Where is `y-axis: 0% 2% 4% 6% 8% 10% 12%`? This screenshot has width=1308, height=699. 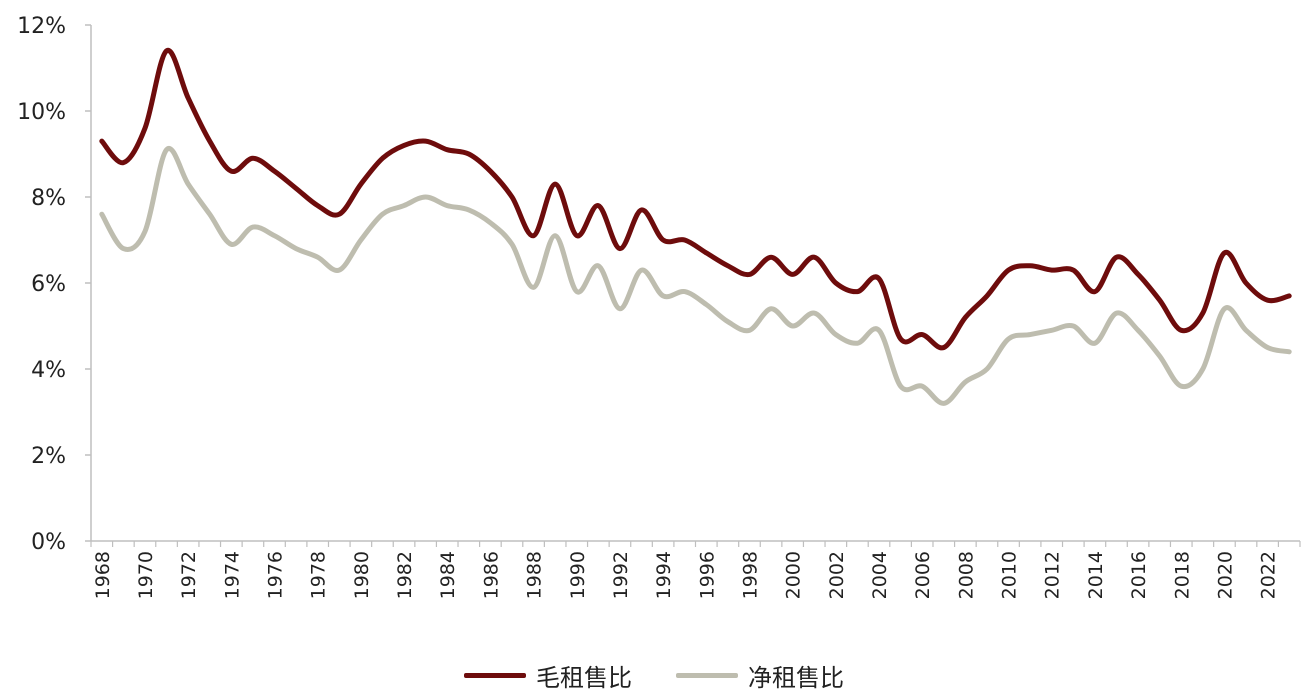
y-axis: 0% 2% 4% 6% 8% 10% 12% is located at coordinates (54, 284).